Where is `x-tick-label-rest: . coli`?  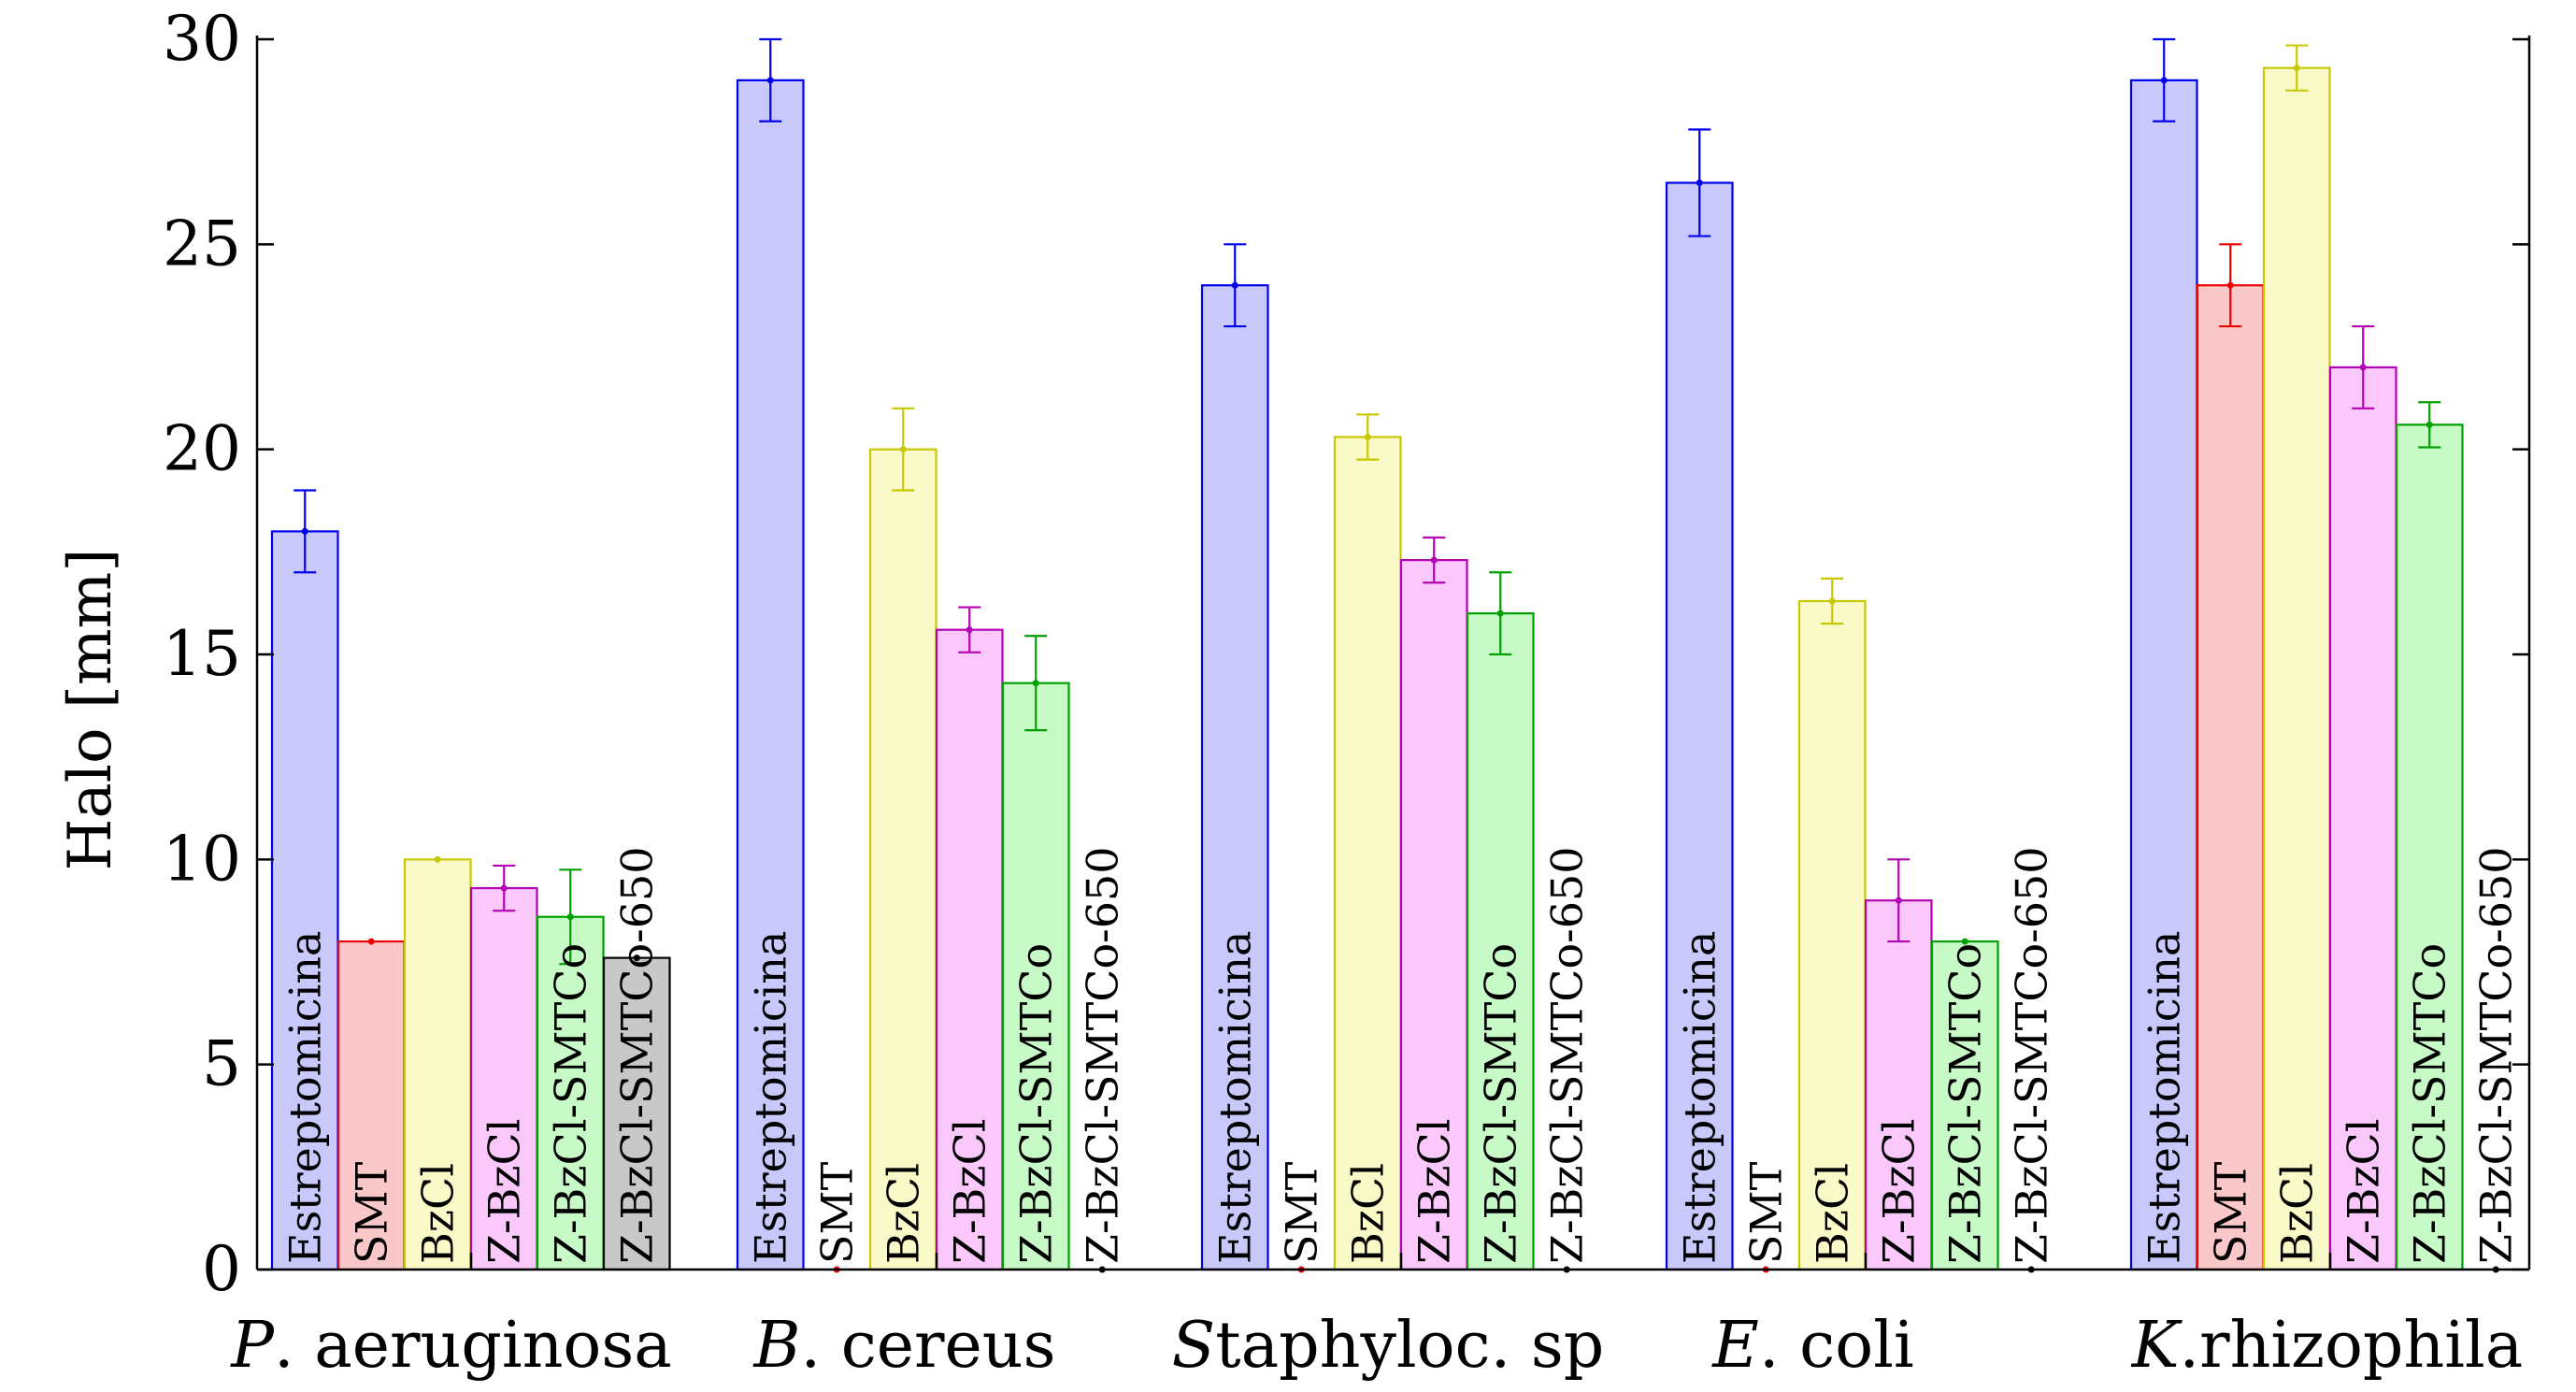
x-tick-label-rest: . coli is located at coordinates (1836, 1346).